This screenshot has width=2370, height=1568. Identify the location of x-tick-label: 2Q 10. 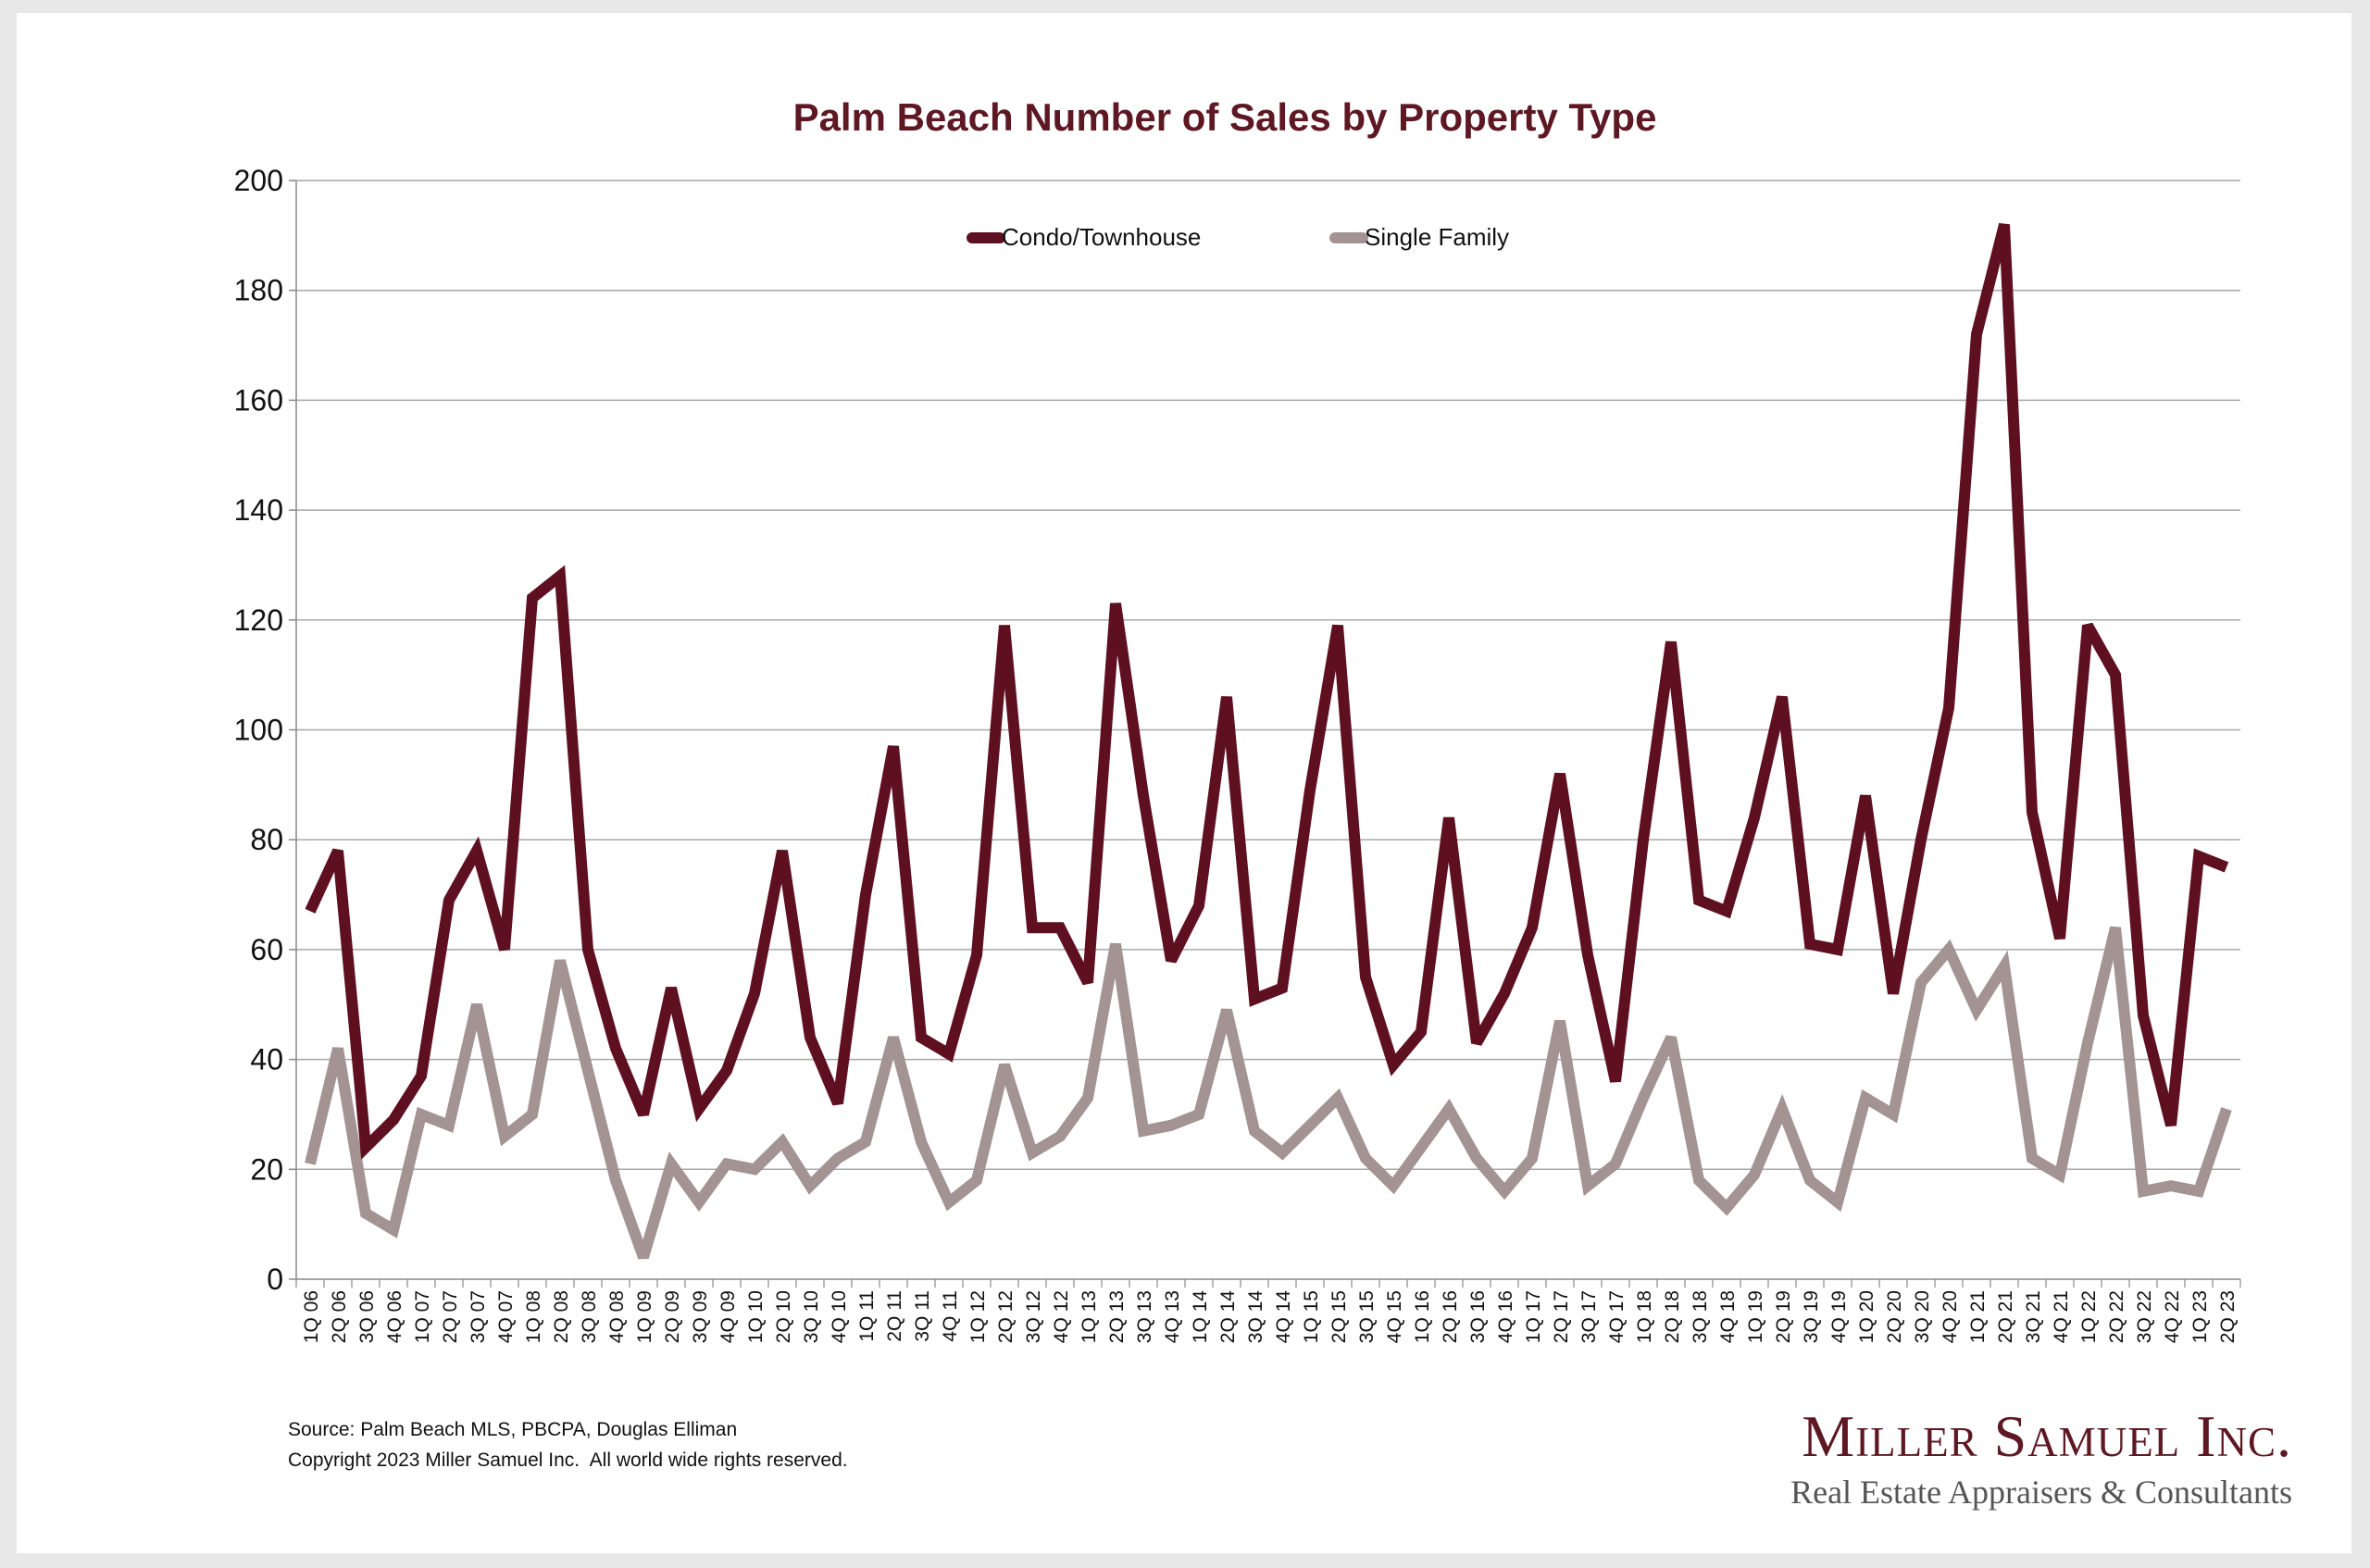
(783, 1316).